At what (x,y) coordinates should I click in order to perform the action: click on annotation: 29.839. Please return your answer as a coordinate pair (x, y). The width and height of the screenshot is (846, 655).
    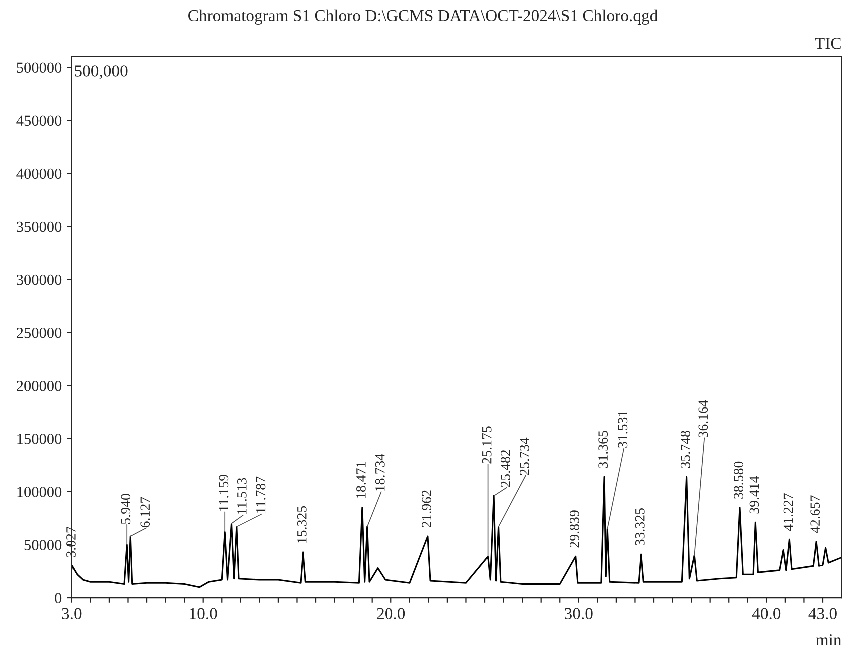
    Looking at the image, I should click on (575, 529).